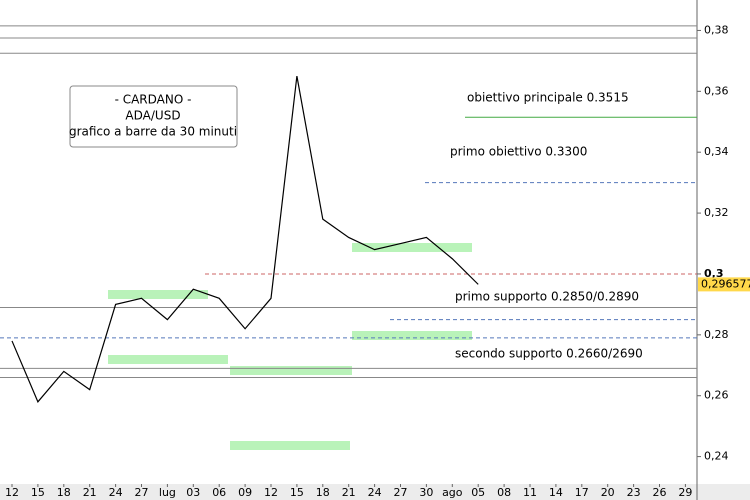  Describe the element at coordinates (716, 90) in the screenshot. I see `y-tick-label: 0,36` at that location.